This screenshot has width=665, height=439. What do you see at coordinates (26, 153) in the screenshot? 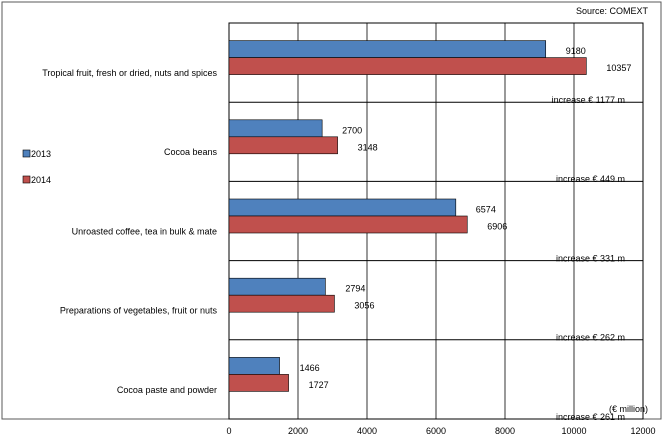
I see `legend-swatch-2013` at bounding box center [26, 153].